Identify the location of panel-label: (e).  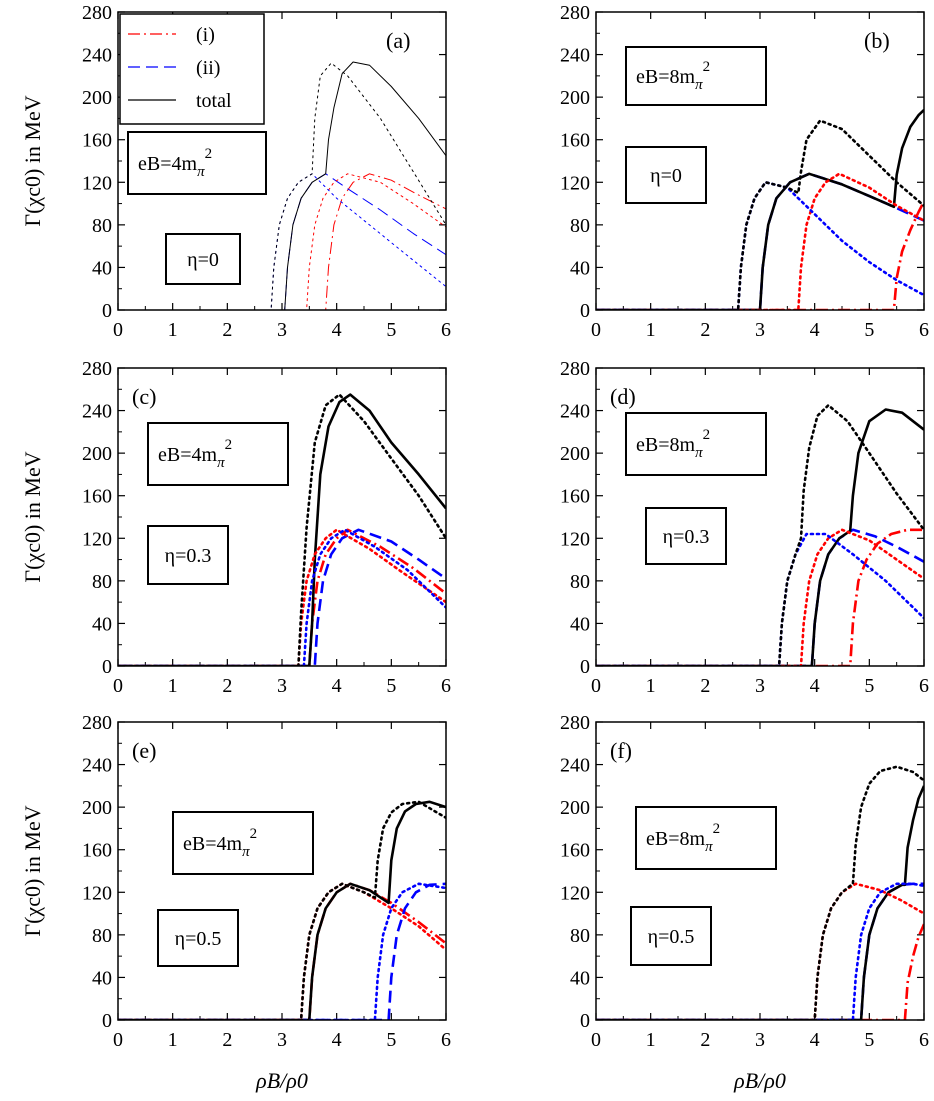
(144, 750).